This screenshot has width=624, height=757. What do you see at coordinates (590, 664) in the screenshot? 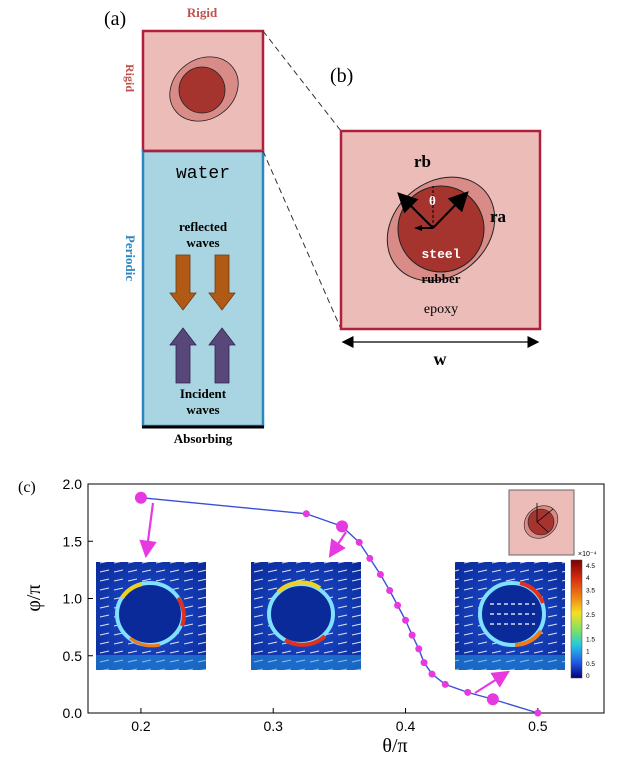
I see `colorbar-tick-8: 0.5` at bounding box center [590, 664].